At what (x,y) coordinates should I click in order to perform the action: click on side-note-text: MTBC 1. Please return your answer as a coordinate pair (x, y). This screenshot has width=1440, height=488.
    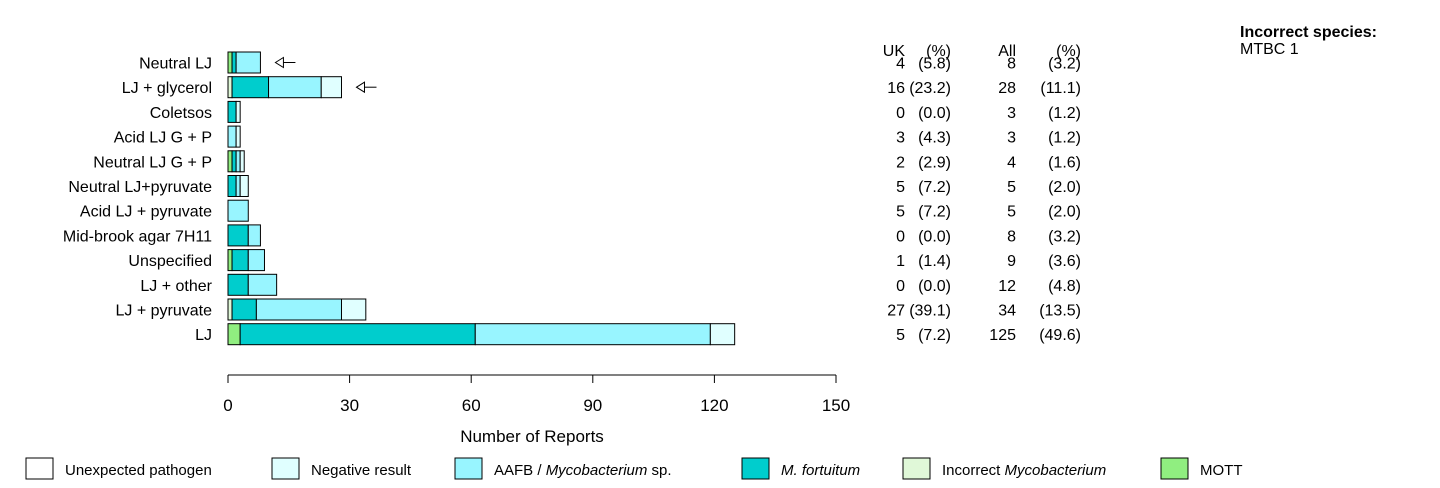
    Looking at the image, I should click on (1269, 49).